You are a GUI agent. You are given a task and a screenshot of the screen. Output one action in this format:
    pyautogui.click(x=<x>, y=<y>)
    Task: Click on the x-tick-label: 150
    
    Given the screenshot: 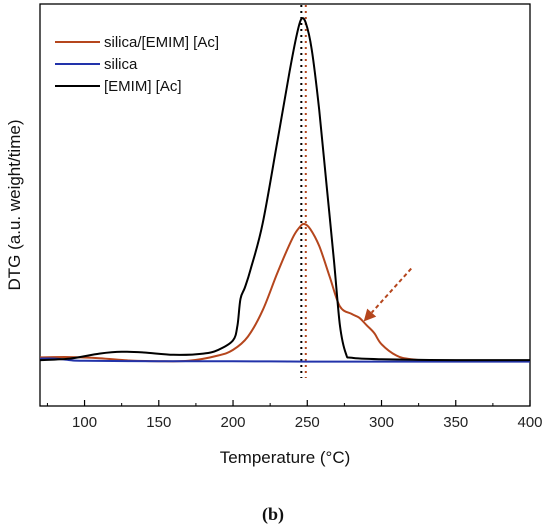 What is the action you would take?
    pyautogui.click(x=158, y=422)
    